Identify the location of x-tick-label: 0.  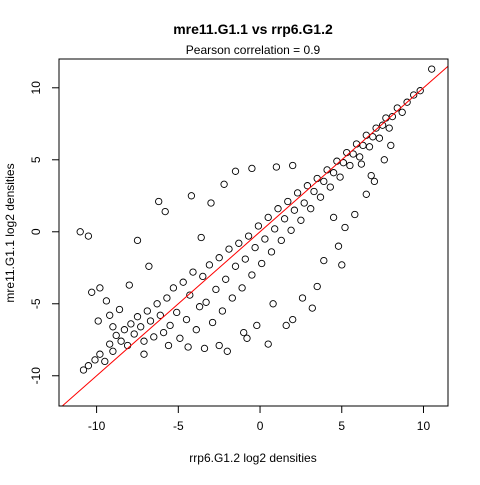
(260, 426).